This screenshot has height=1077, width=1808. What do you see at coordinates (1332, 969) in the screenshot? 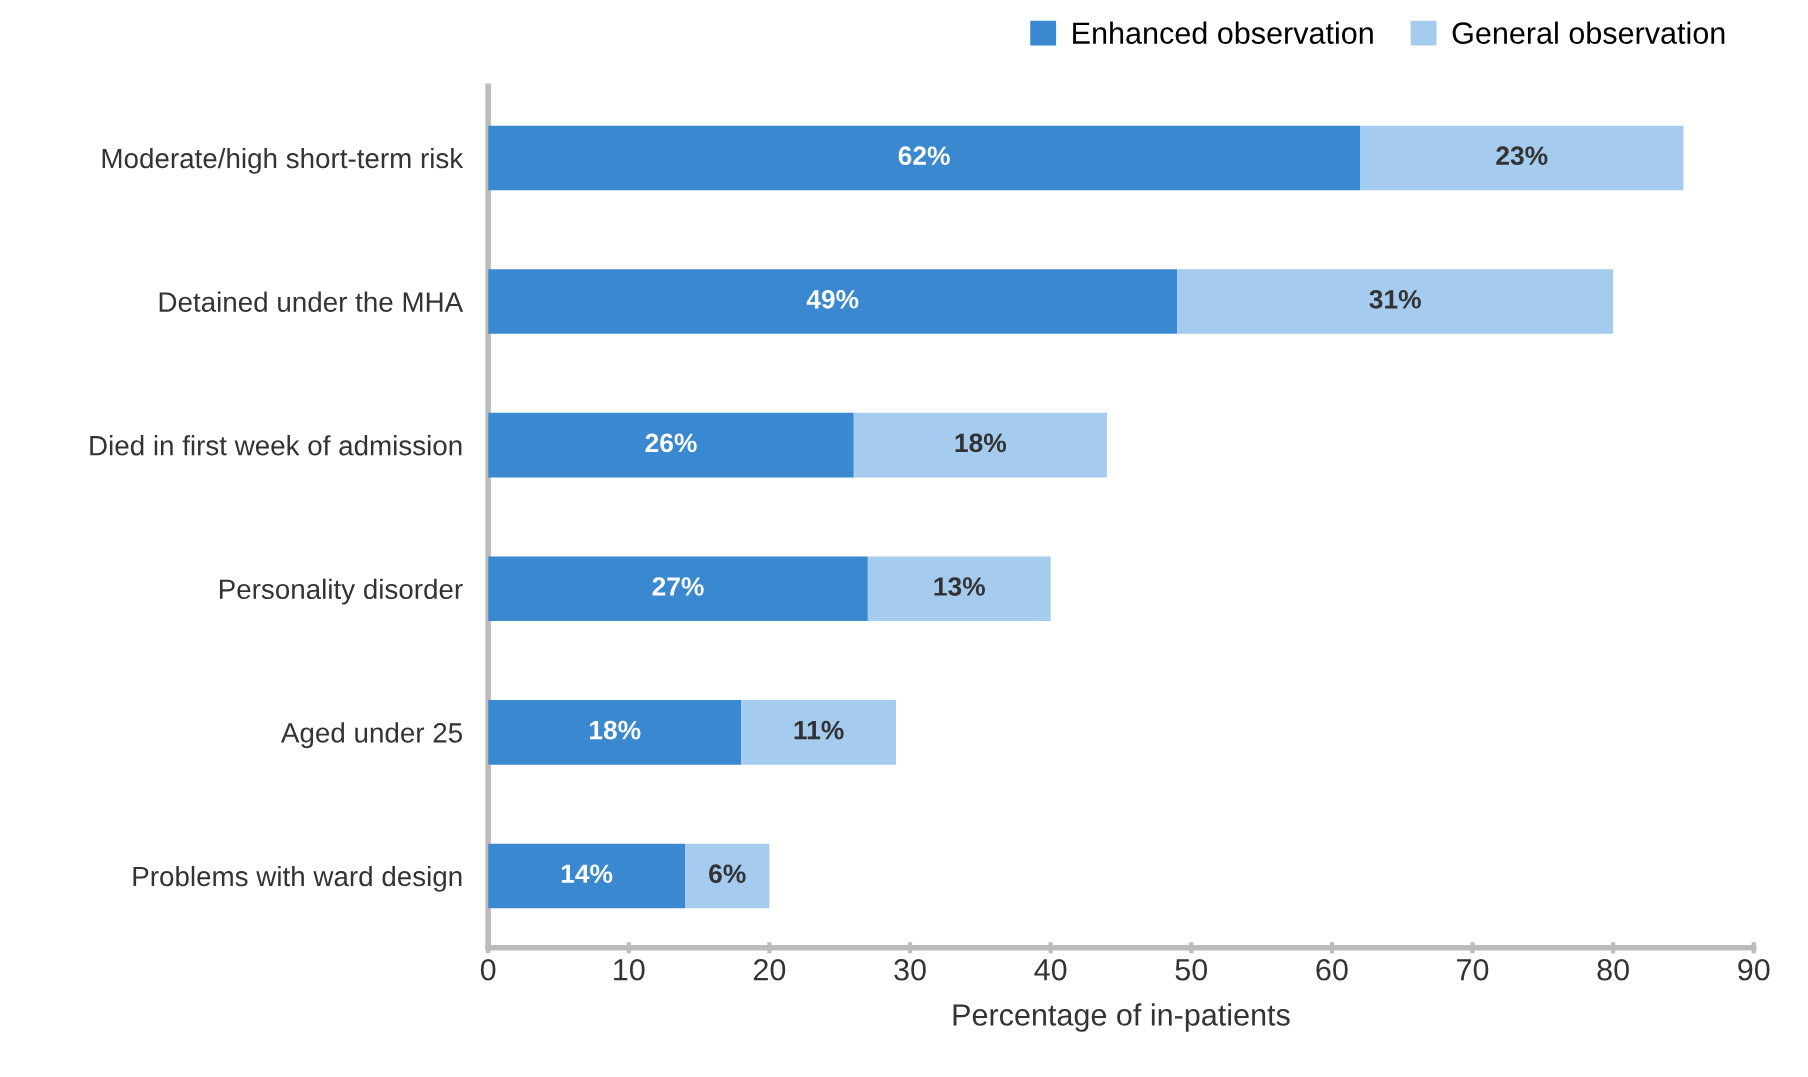
I see `x-tick-label: 60` at bounding box center [1332, 969].